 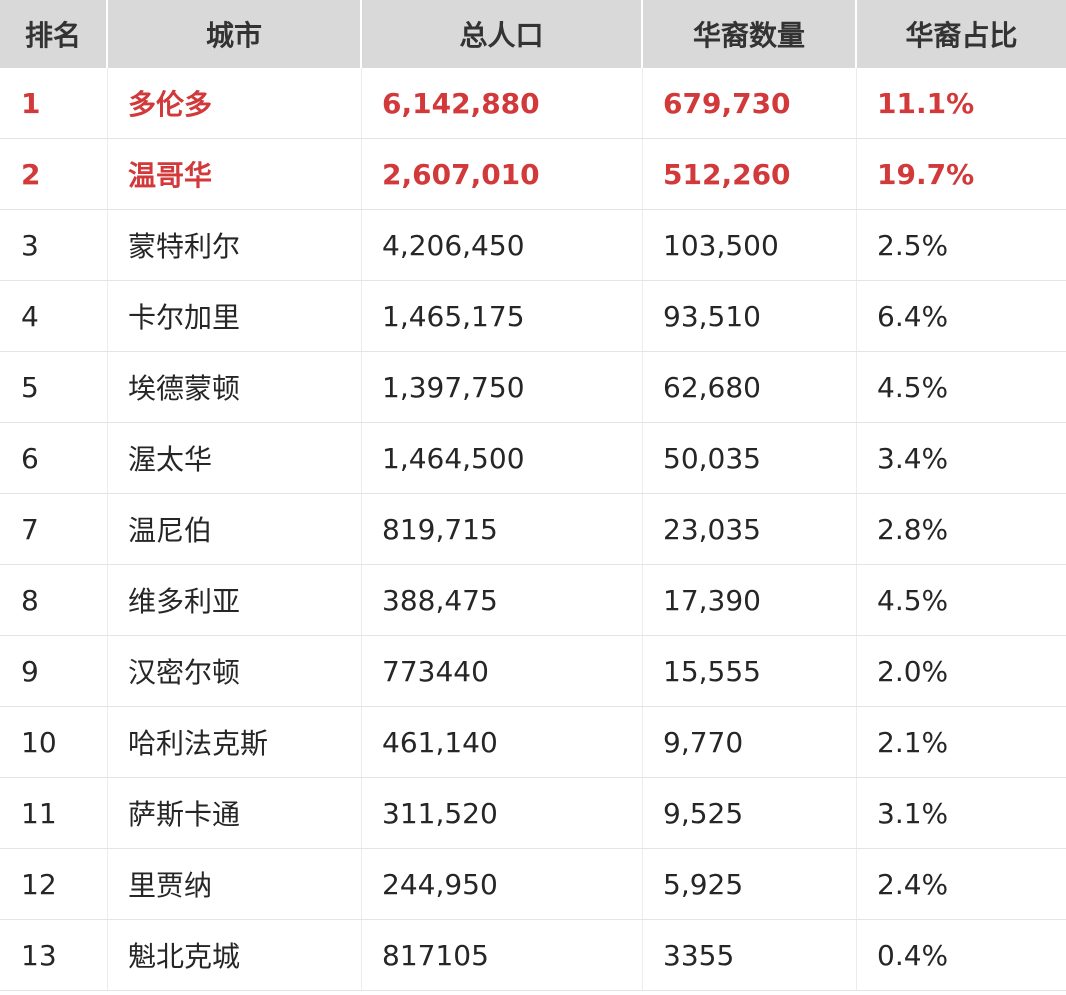 I want to click on cell-rank: 7, so click(x=54, y=529).